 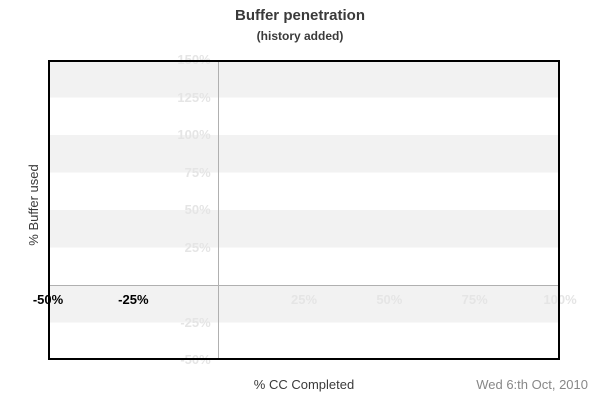 I want to click on y-tick-label: 75%, so click(x=197, y=172).